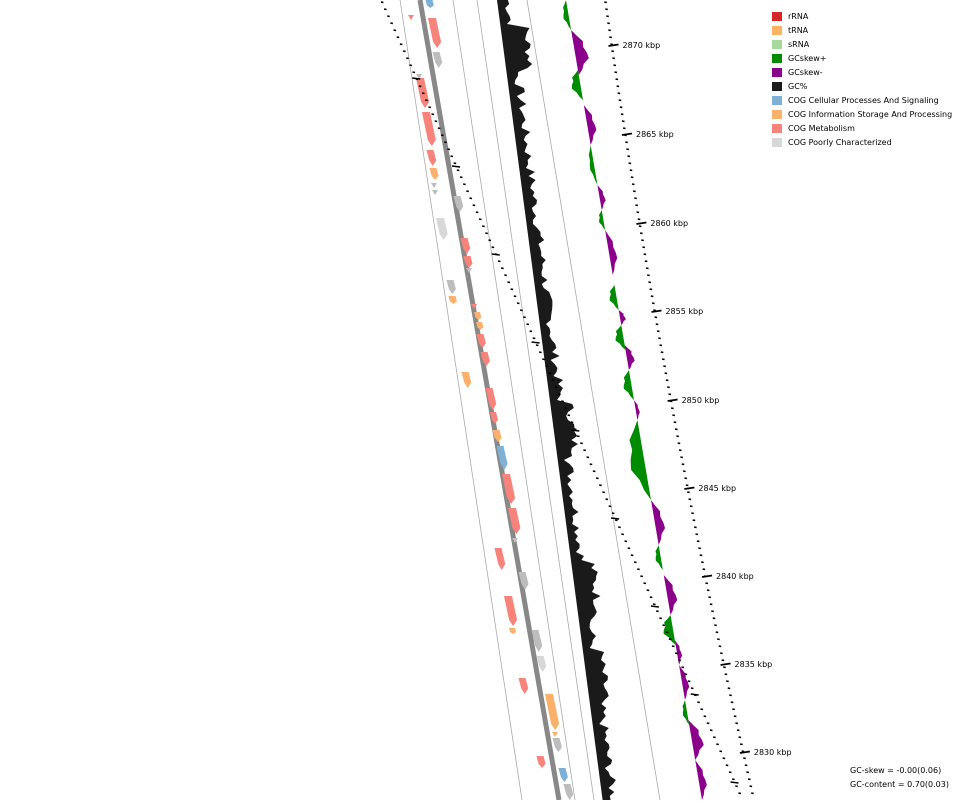 This screenshot has height=804, width=960. Describe the element at coordinates (777, 30) in the screenshot. I see `legend-swatch` at that location.